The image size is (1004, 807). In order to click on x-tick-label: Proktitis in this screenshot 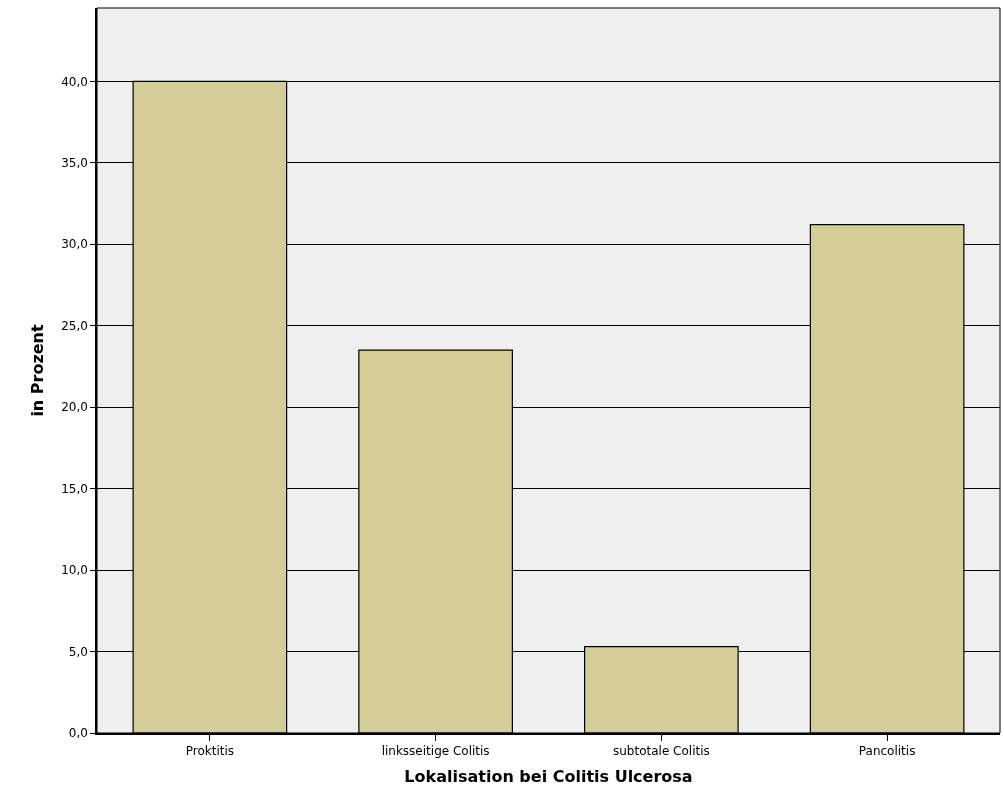, I will do `click(210, 751)`.